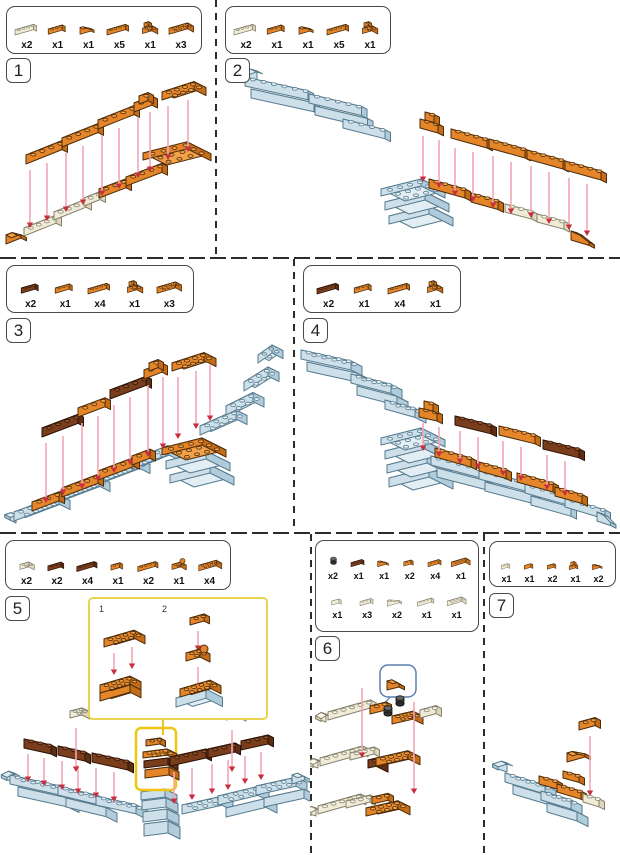  I want to click on step-6-parts-row-2: x1 x3 x2 x1 x1, so click(397, 605).